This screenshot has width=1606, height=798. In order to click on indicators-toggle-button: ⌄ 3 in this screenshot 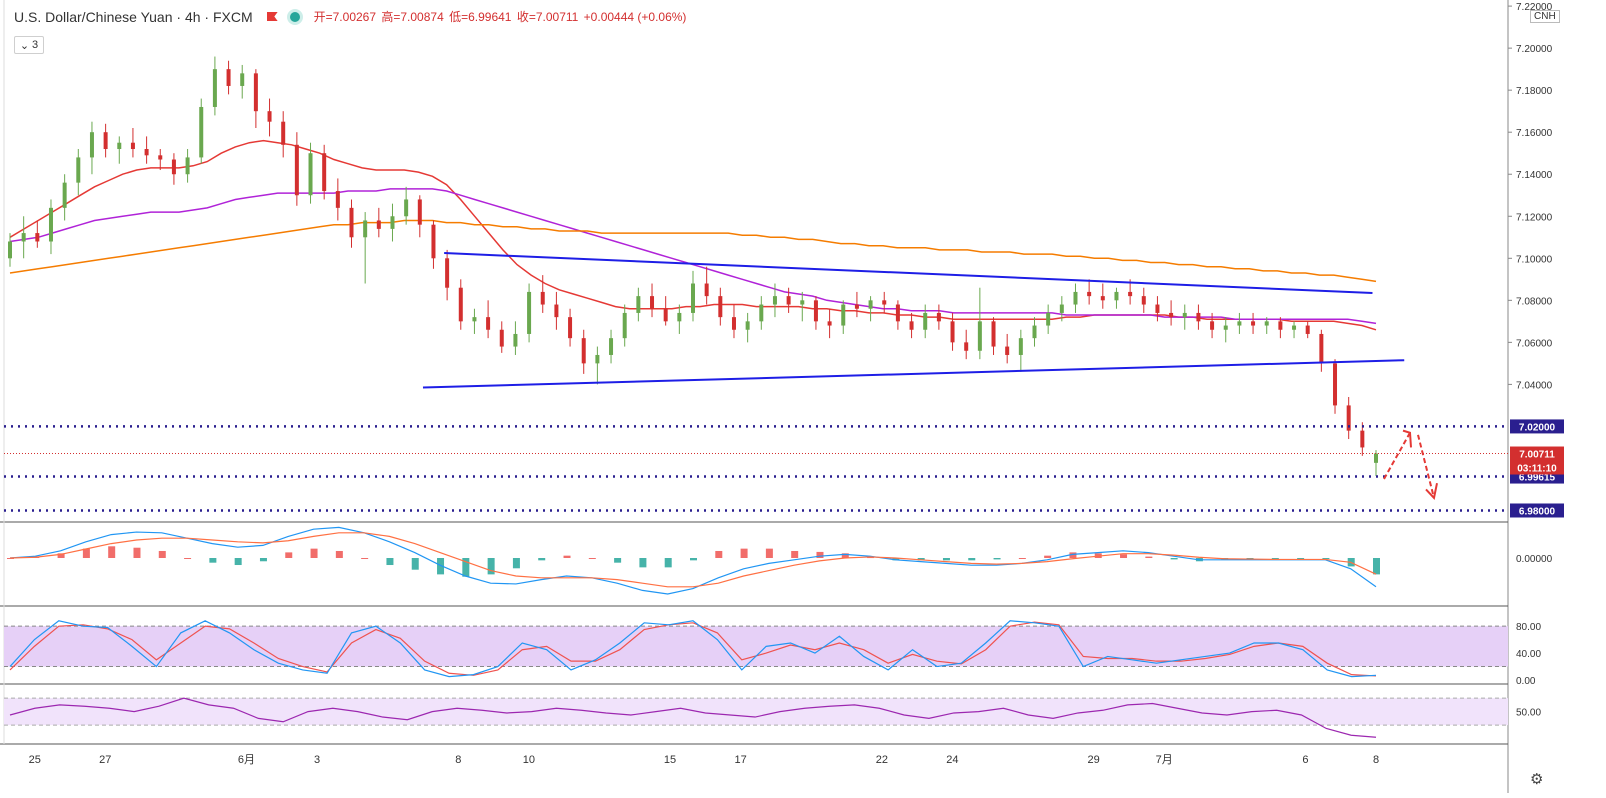, I will do `click(29, 45)`.